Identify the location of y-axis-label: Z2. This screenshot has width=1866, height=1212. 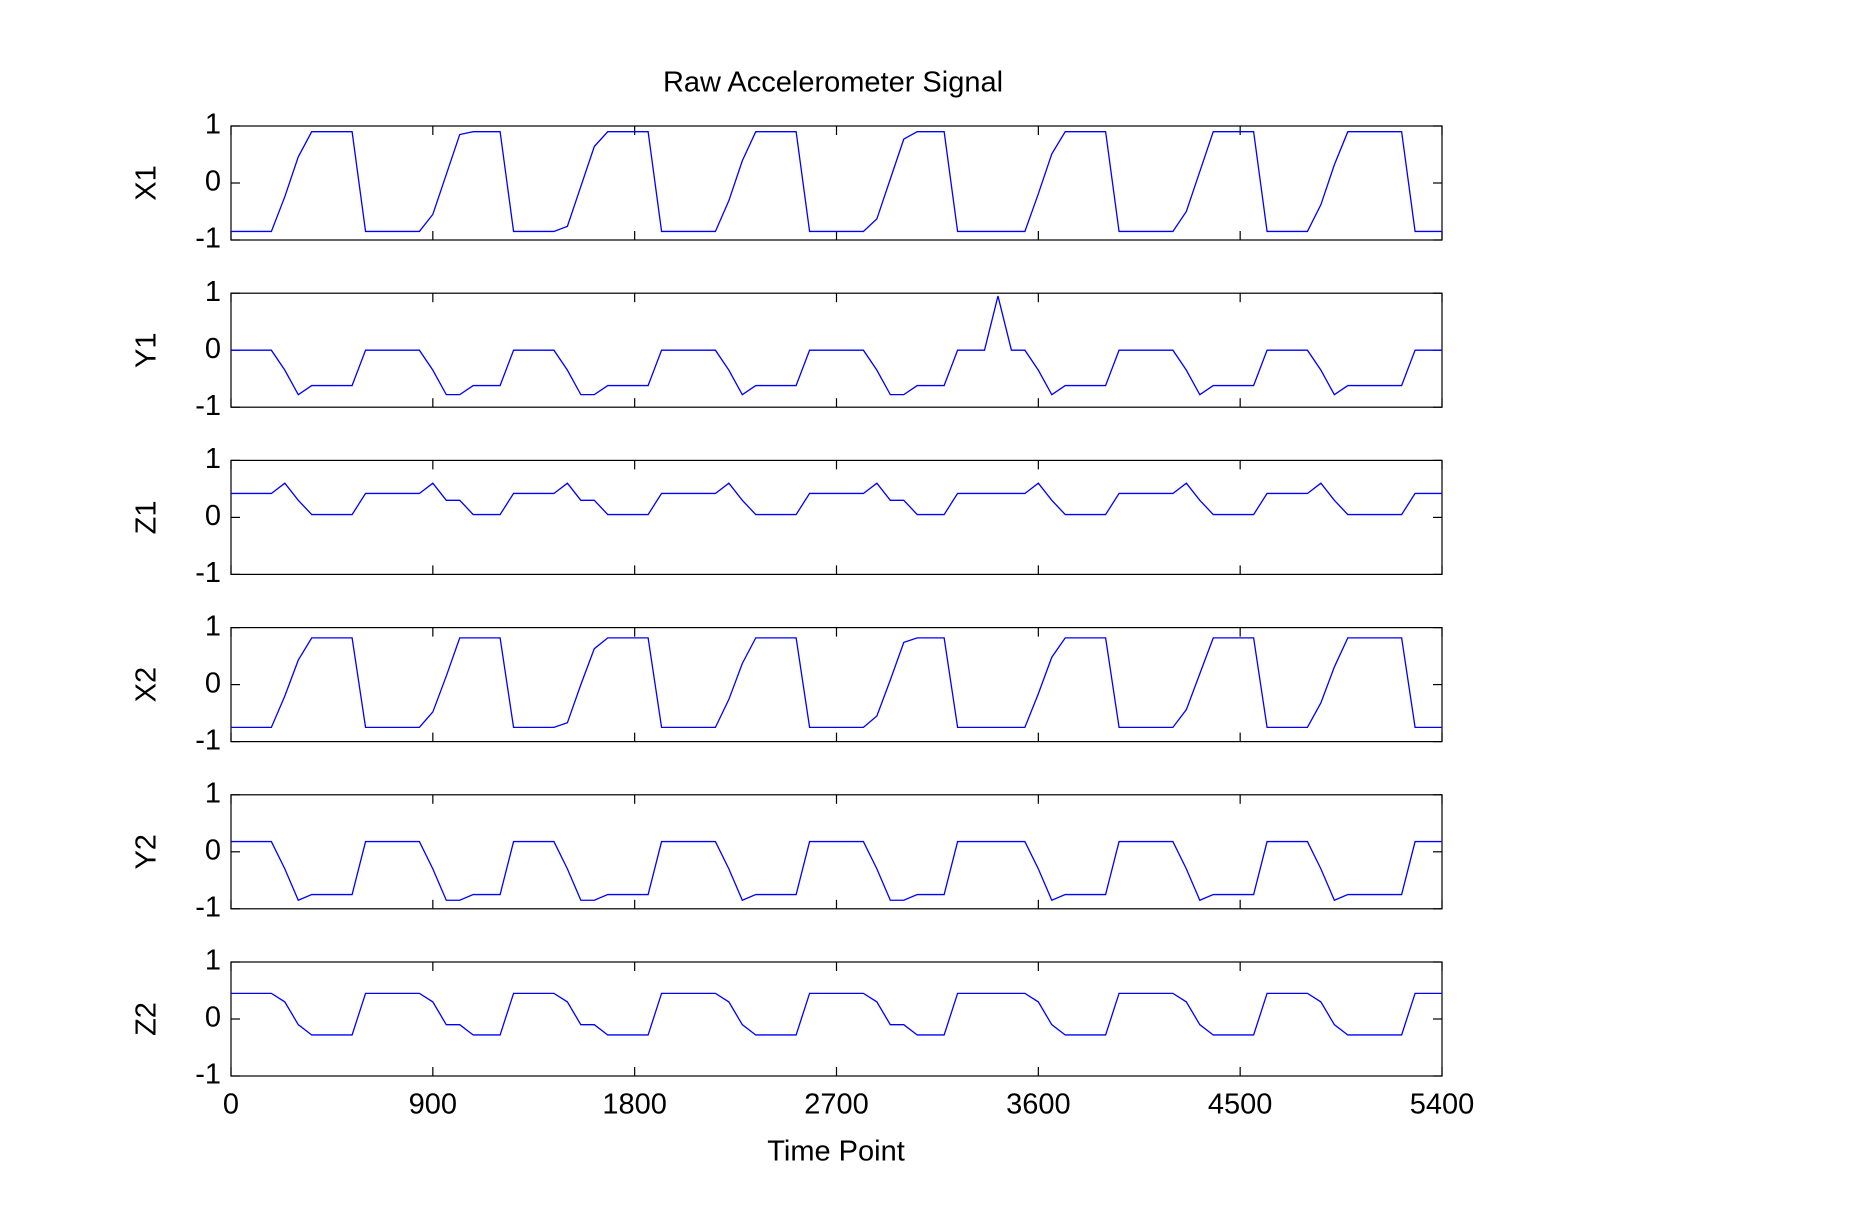
(147, 1019).